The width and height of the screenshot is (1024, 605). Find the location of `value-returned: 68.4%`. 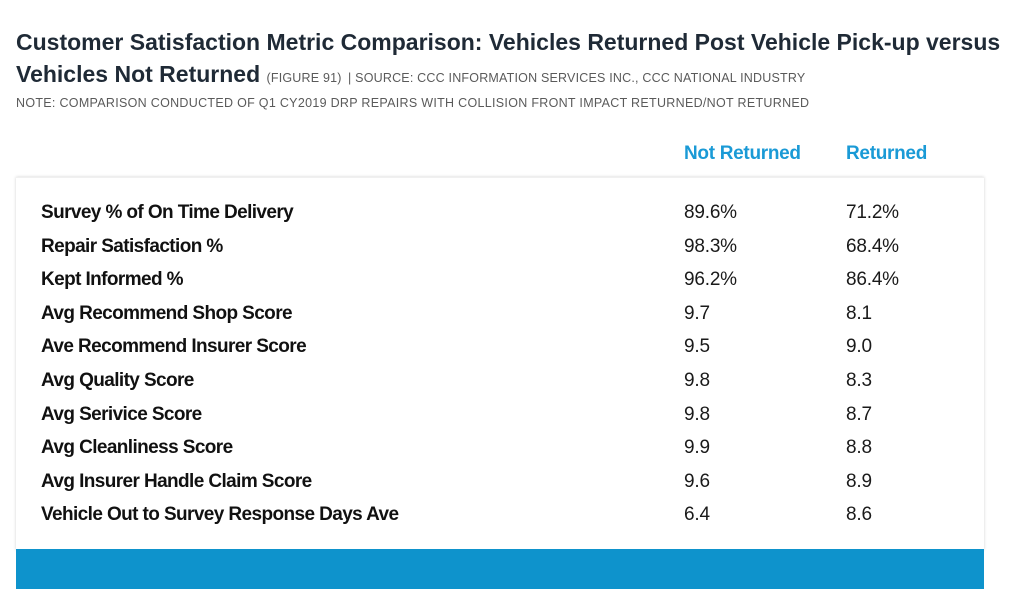

value-returned: 68.4% is located at coordinates (872, 246).